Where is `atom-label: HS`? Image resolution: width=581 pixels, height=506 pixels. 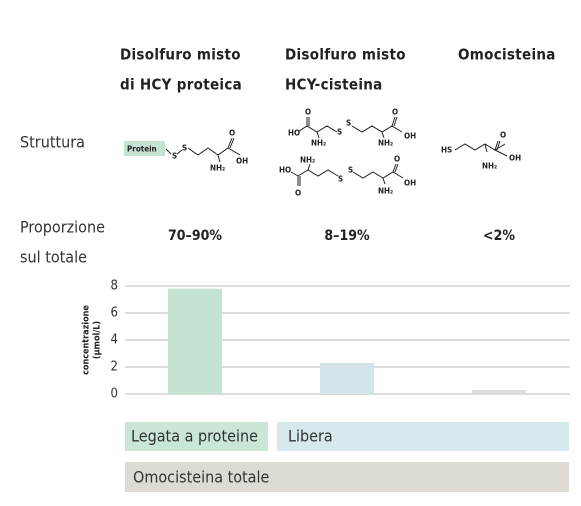 atom-label: HS is located at coordinates (446, 150).